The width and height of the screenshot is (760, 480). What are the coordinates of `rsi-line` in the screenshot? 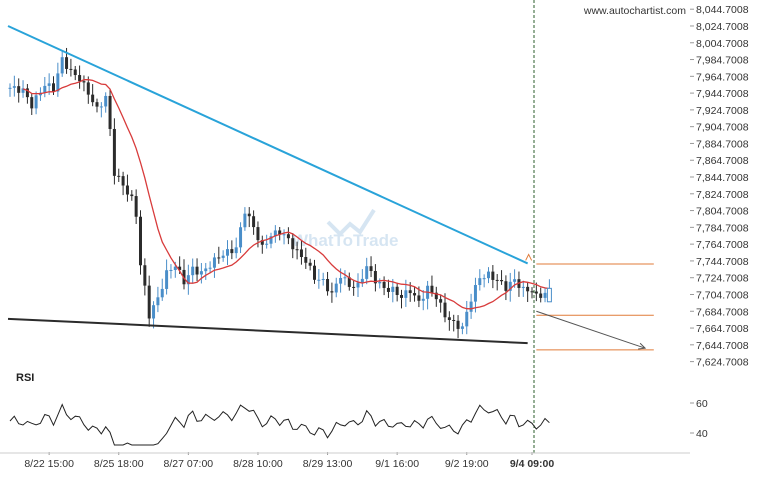 It's located at (279, 424).